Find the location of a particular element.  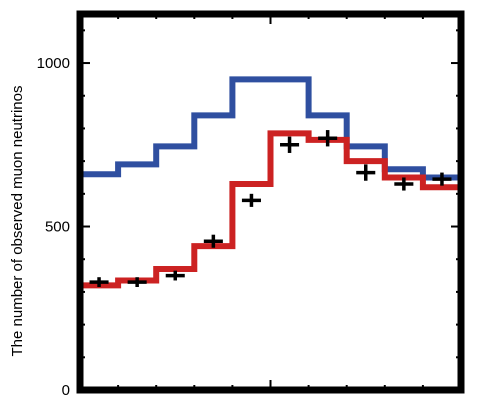

y-tick-label: 1000 is located at coordinates (53, 63).